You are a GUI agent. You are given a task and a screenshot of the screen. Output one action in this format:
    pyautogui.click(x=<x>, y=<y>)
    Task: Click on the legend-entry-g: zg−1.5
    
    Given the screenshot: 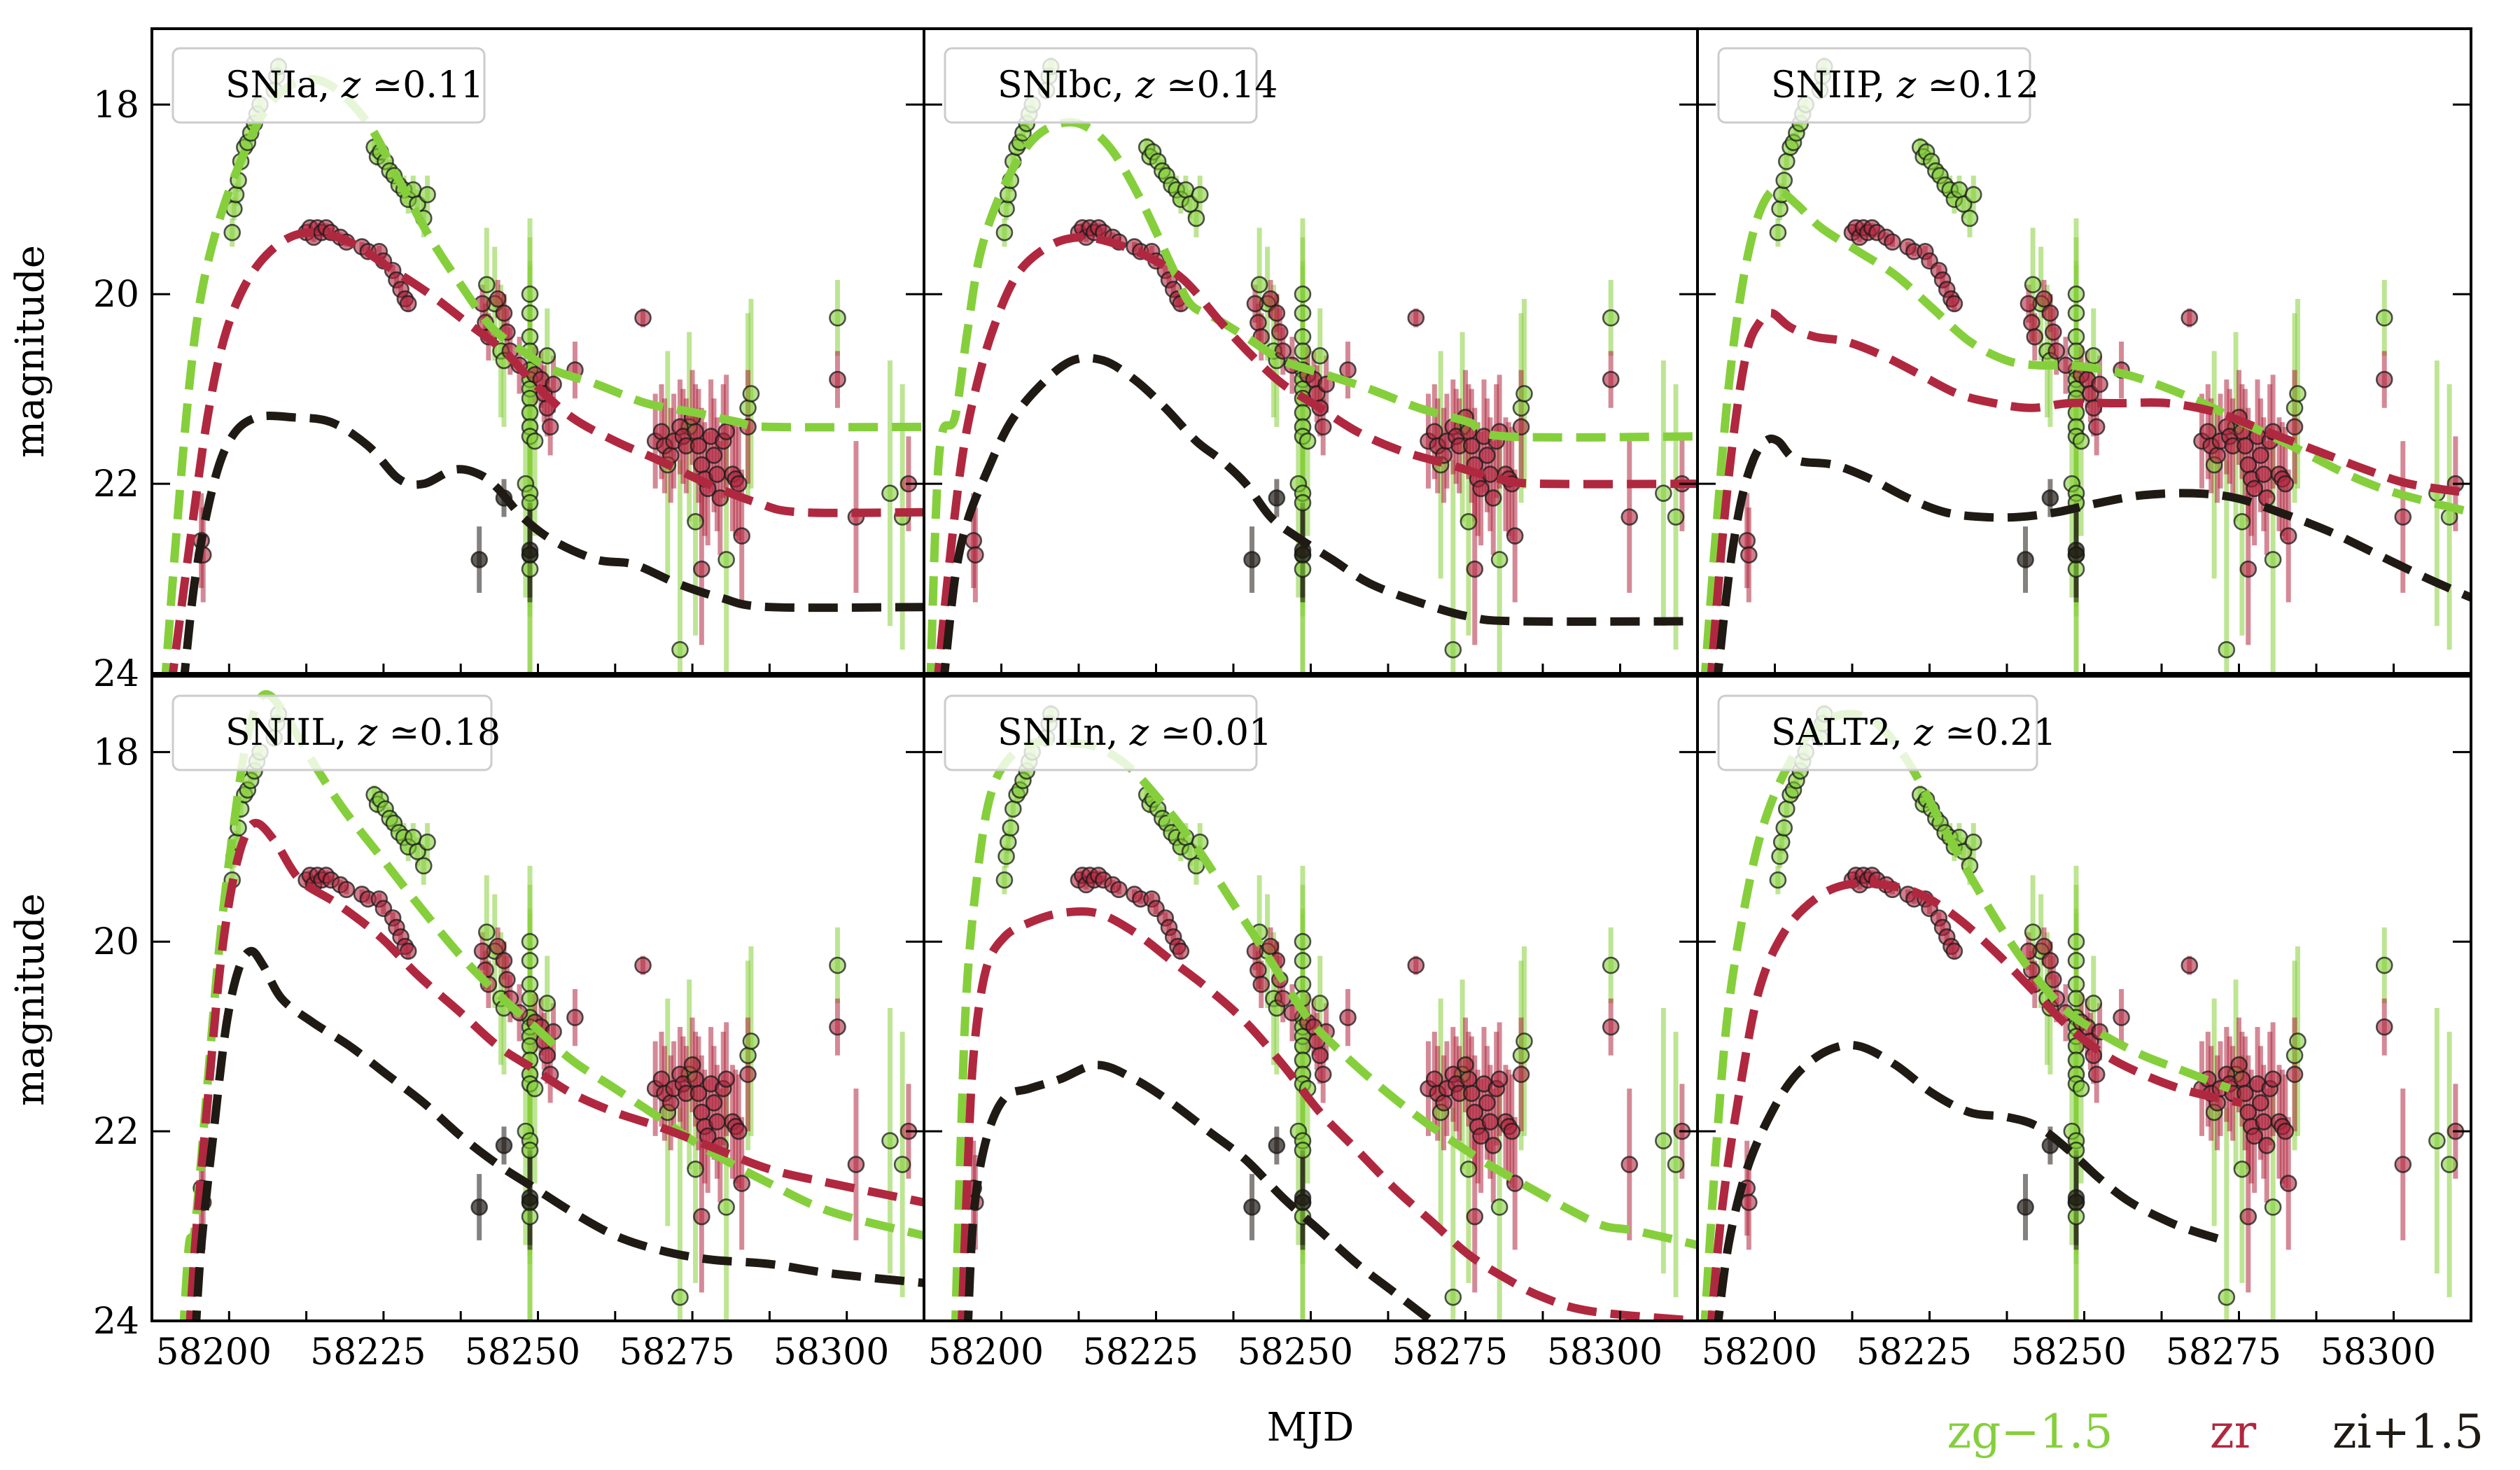 What is the action you would take?
    pyautogui.click(x=2030, y=1432)
    